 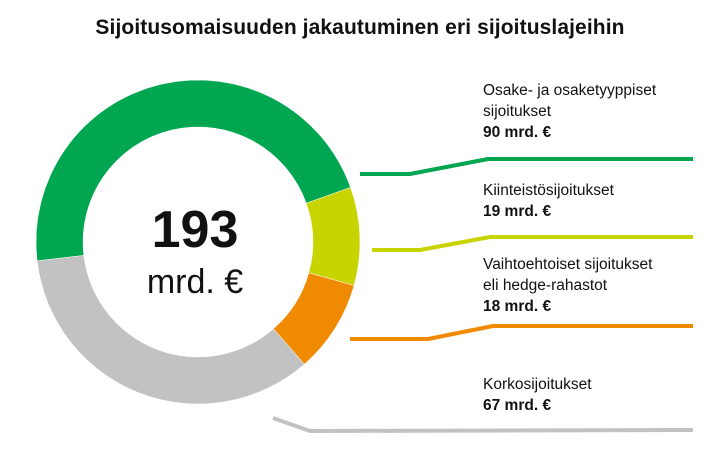 I want to click on leader-line-real-estate, so click(x=532, y=243).